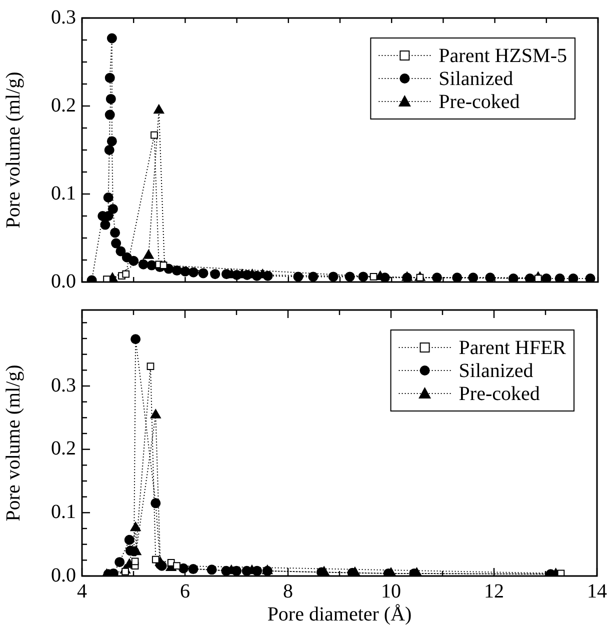  What do you see at coordinates (503, 55) in the screenshot?
I see `legend-label: Parent HZSM-5` at bounding box center [503, 55].